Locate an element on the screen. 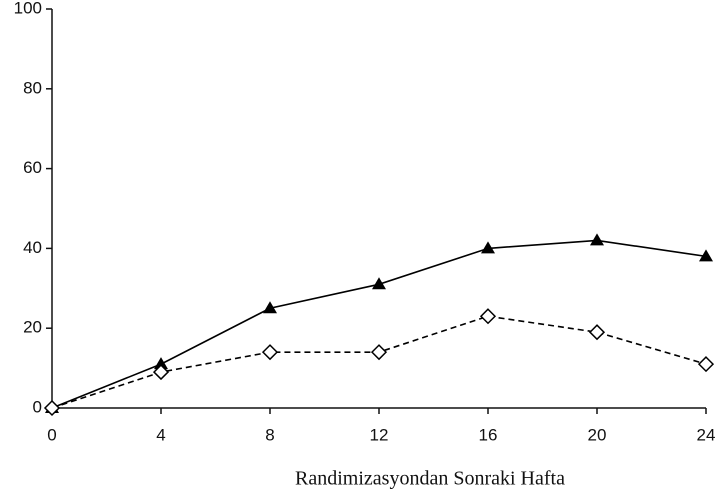  x-axis-label: Randimizasyondan Sonraki Hafta is located at coordinates (430, 479).